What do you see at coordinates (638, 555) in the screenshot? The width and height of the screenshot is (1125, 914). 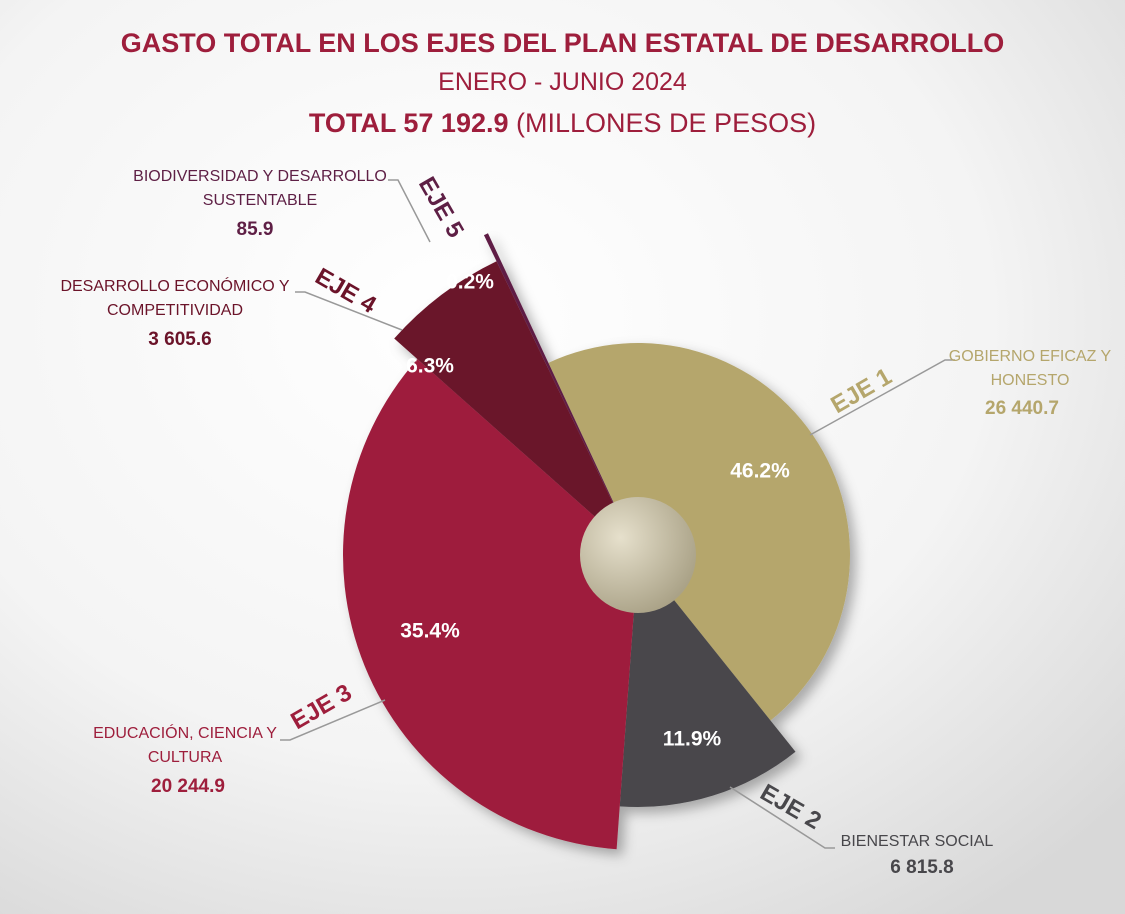 I see `hub` at bounding box center [638, 555].